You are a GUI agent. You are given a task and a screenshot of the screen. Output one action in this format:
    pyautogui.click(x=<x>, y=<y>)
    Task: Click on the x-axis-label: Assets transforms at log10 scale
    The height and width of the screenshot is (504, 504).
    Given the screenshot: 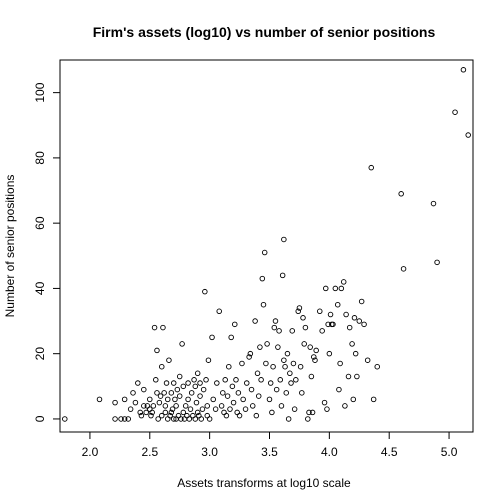 What is the action you would take?
    pyautogui.click(x=264, y=483)
    